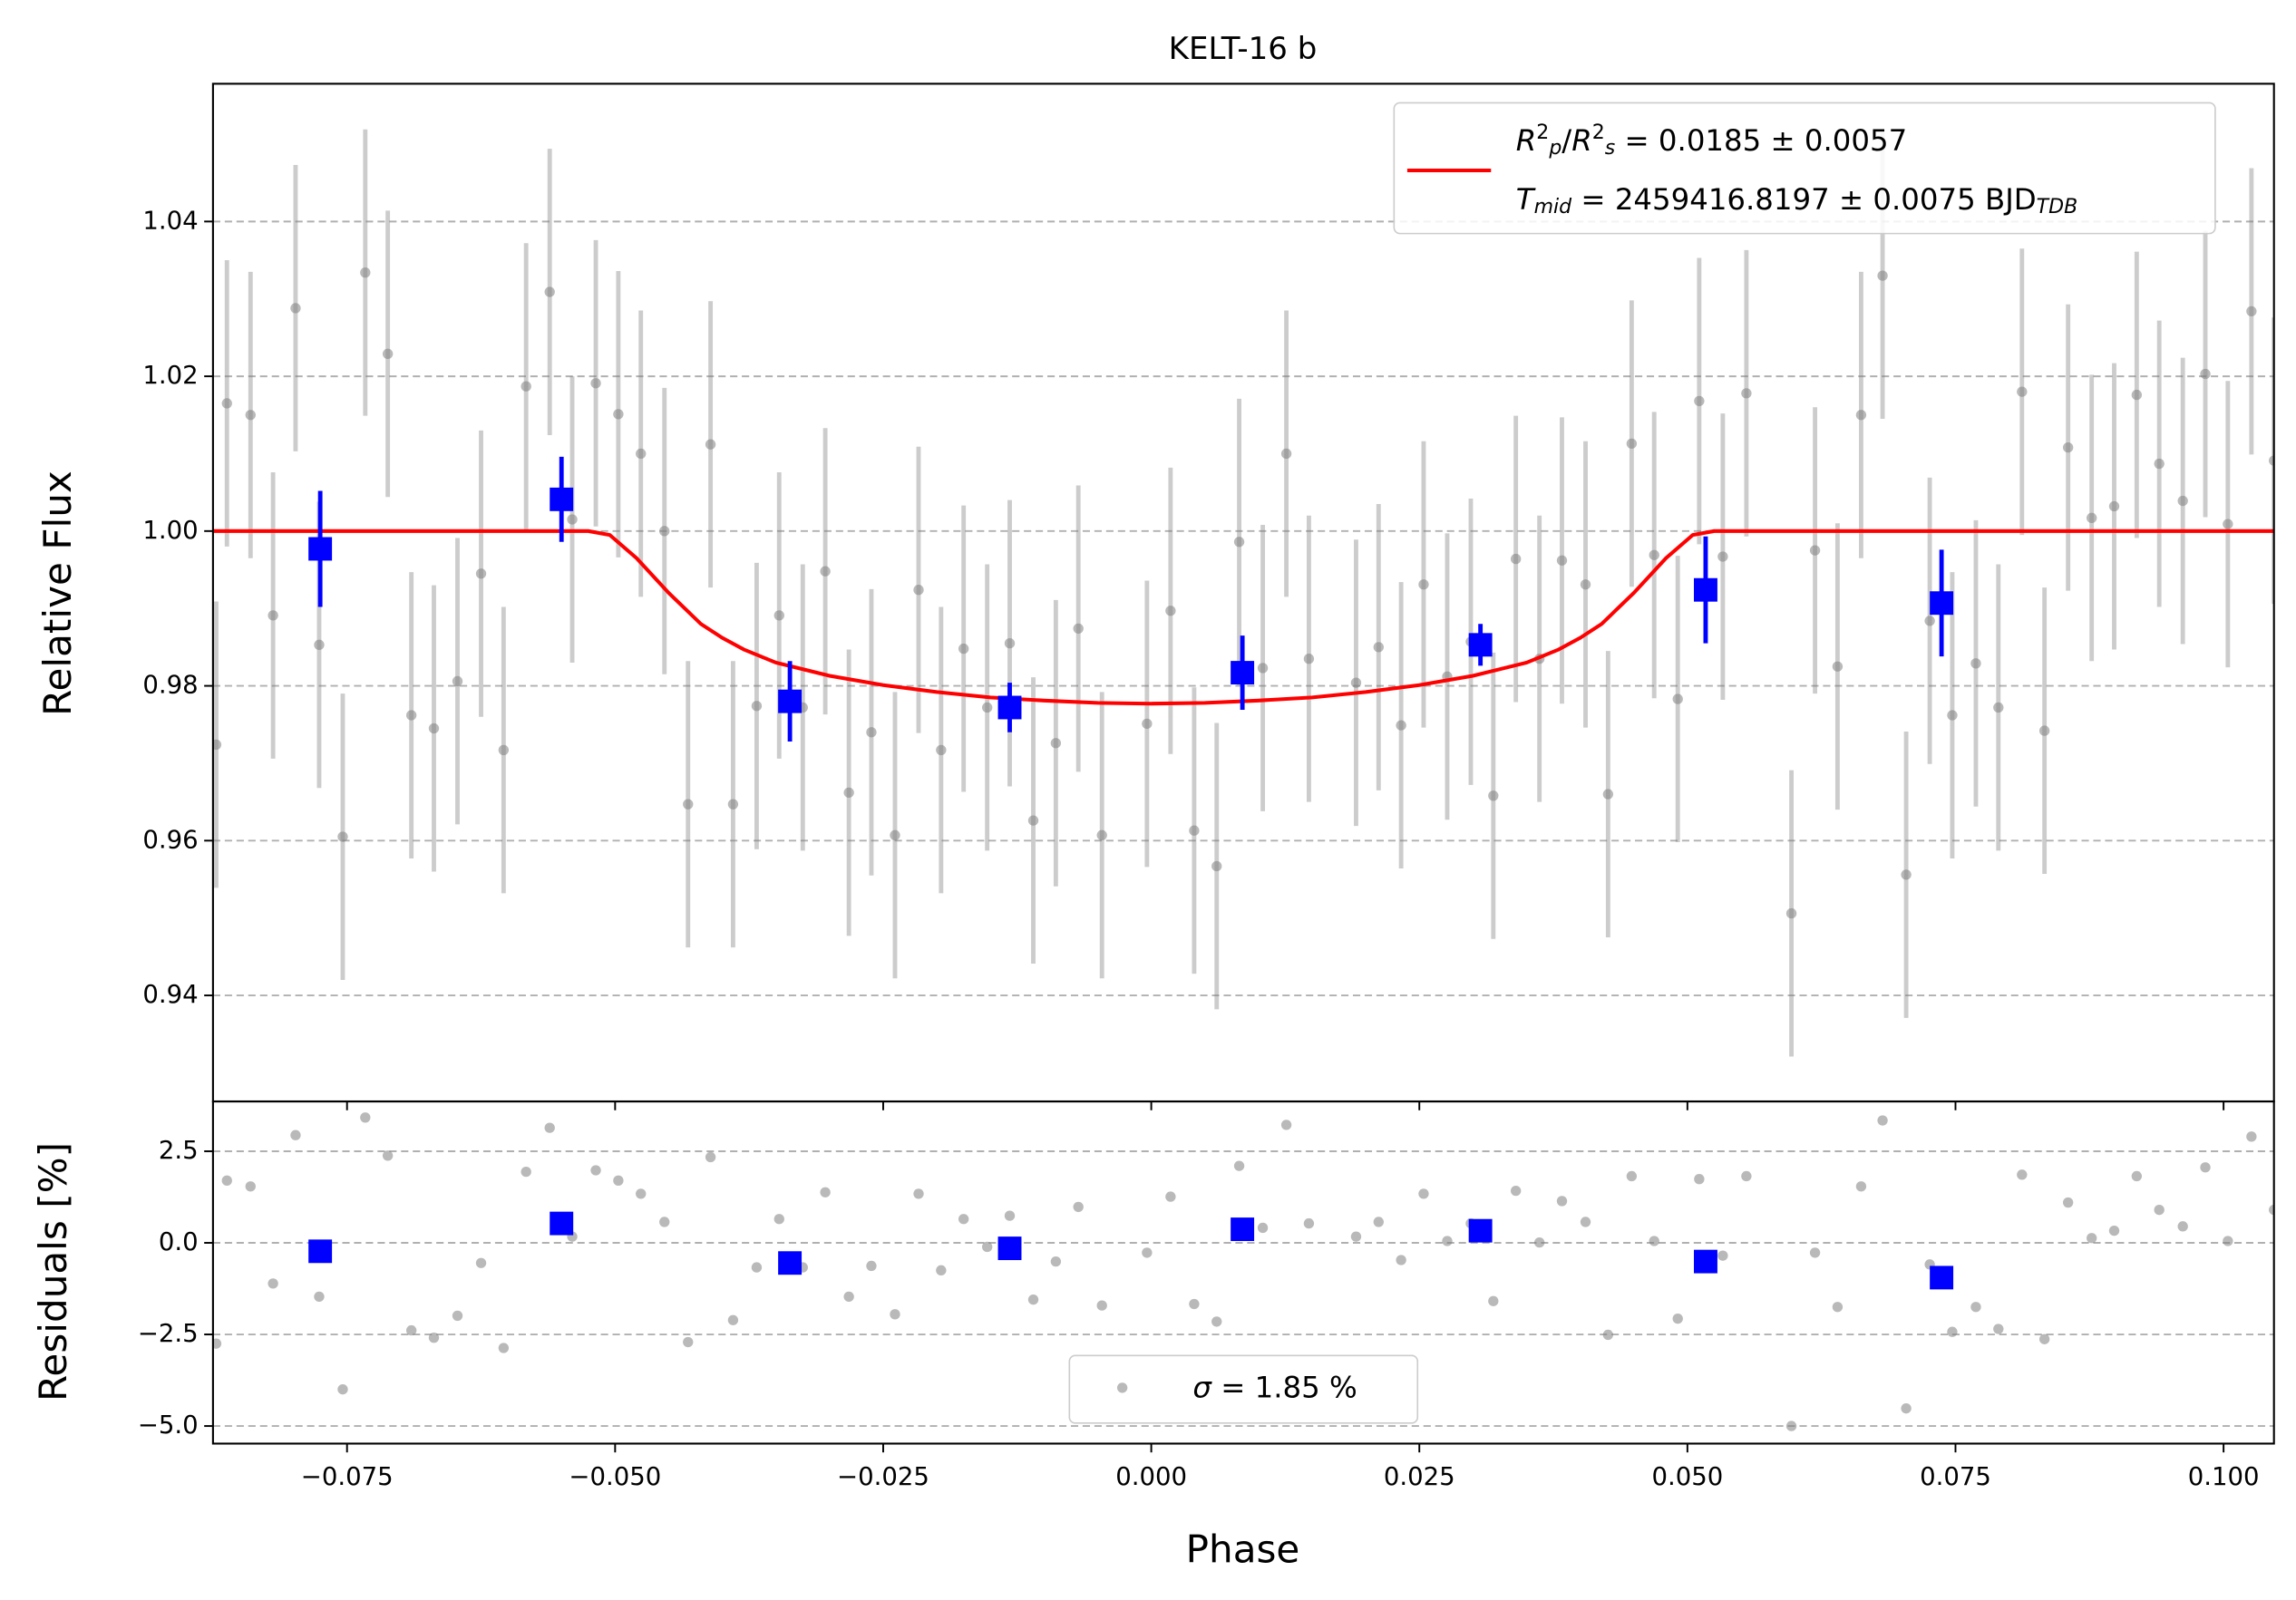 Image resolution: width=2296 pixels, height=1600 pixels. Describe the element at coordinates (1796, 200) in the screenshot. I see `legend-label: Tmid = 2459416.8197 ± 0.0075 BJDTDB` at that location.